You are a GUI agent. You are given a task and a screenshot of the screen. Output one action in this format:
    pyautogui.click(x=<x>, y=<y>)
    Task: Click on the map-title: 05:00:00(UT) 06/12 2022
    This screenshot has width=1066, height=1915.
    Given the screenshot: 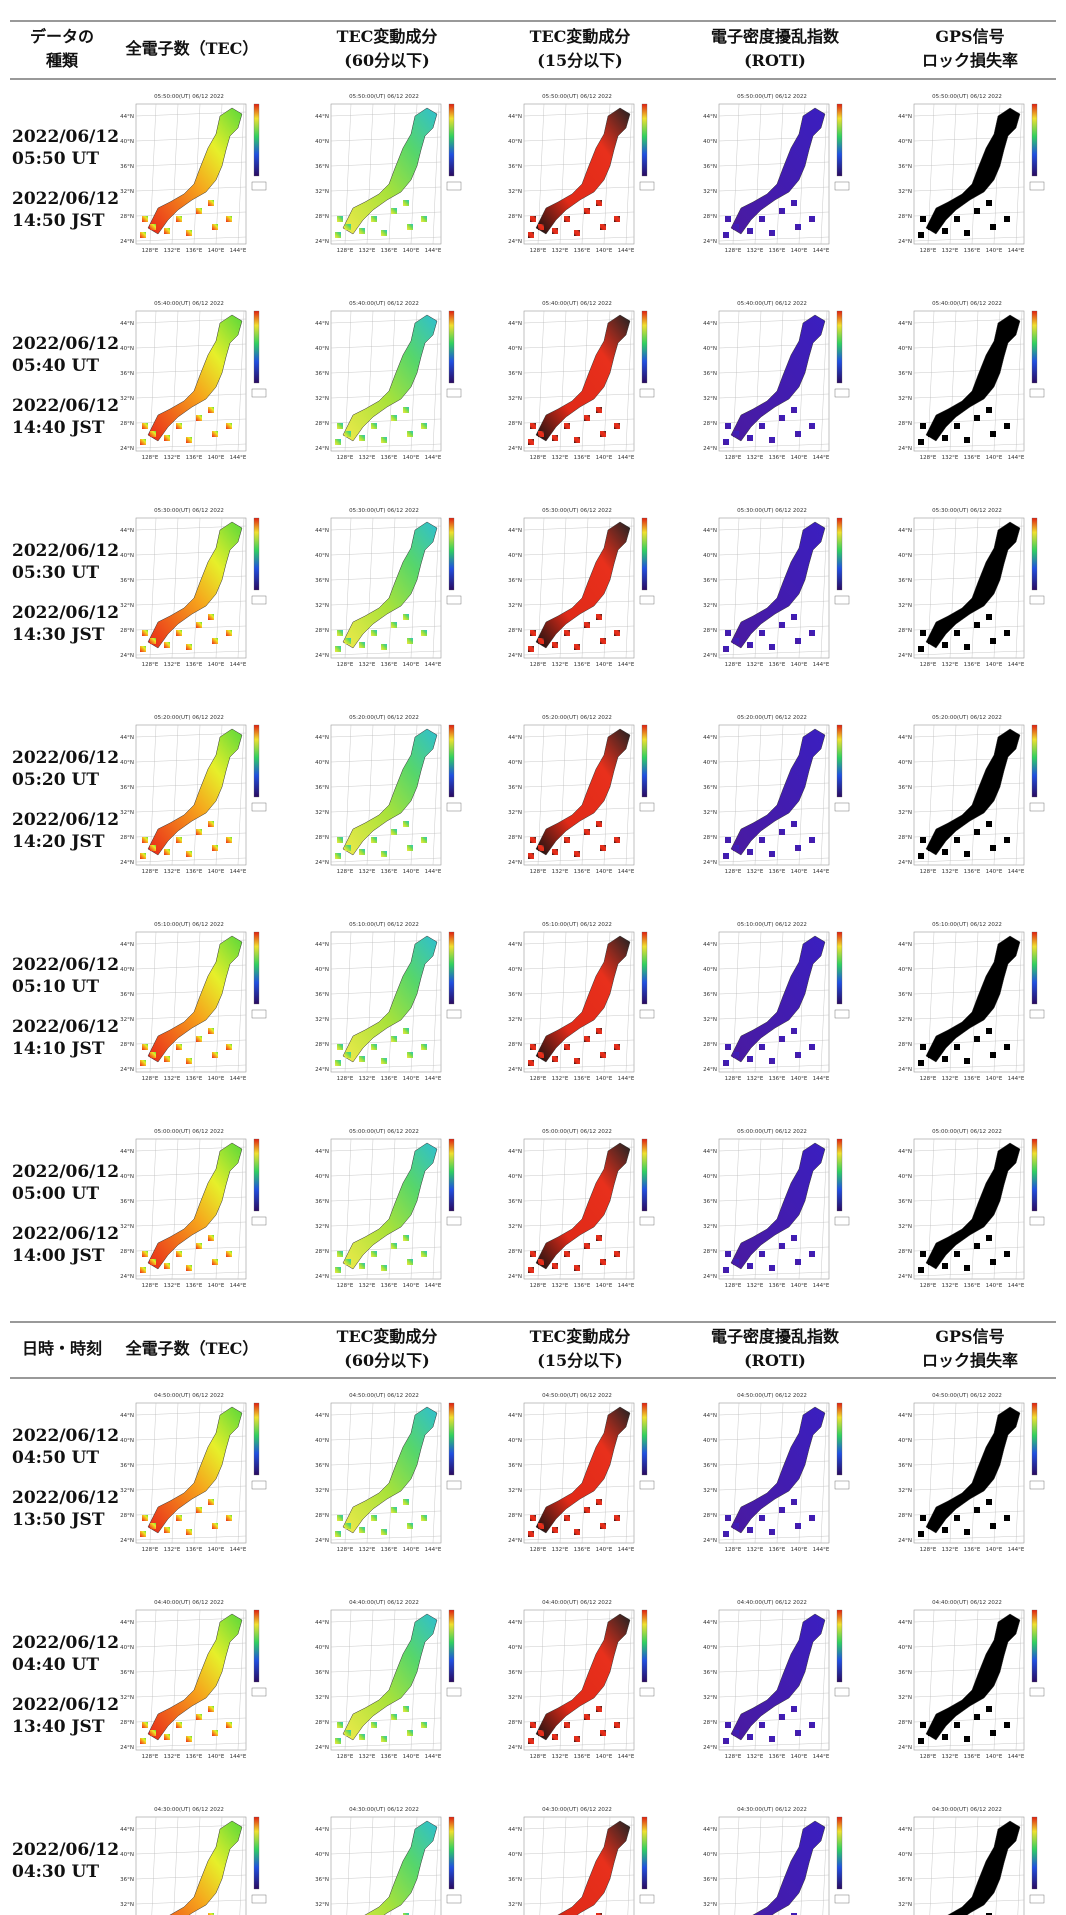 What is the action you would take?
    pyautogui.click(x=577, y=1132)
    